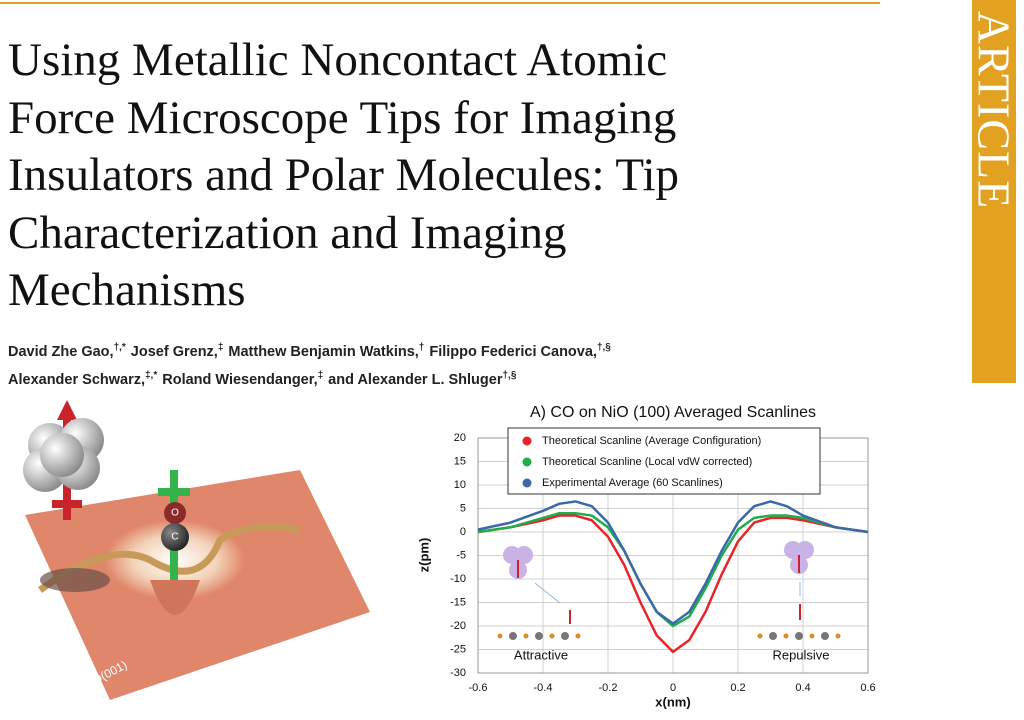  I want to click on y-tick-label: 20, so click(460, 438).